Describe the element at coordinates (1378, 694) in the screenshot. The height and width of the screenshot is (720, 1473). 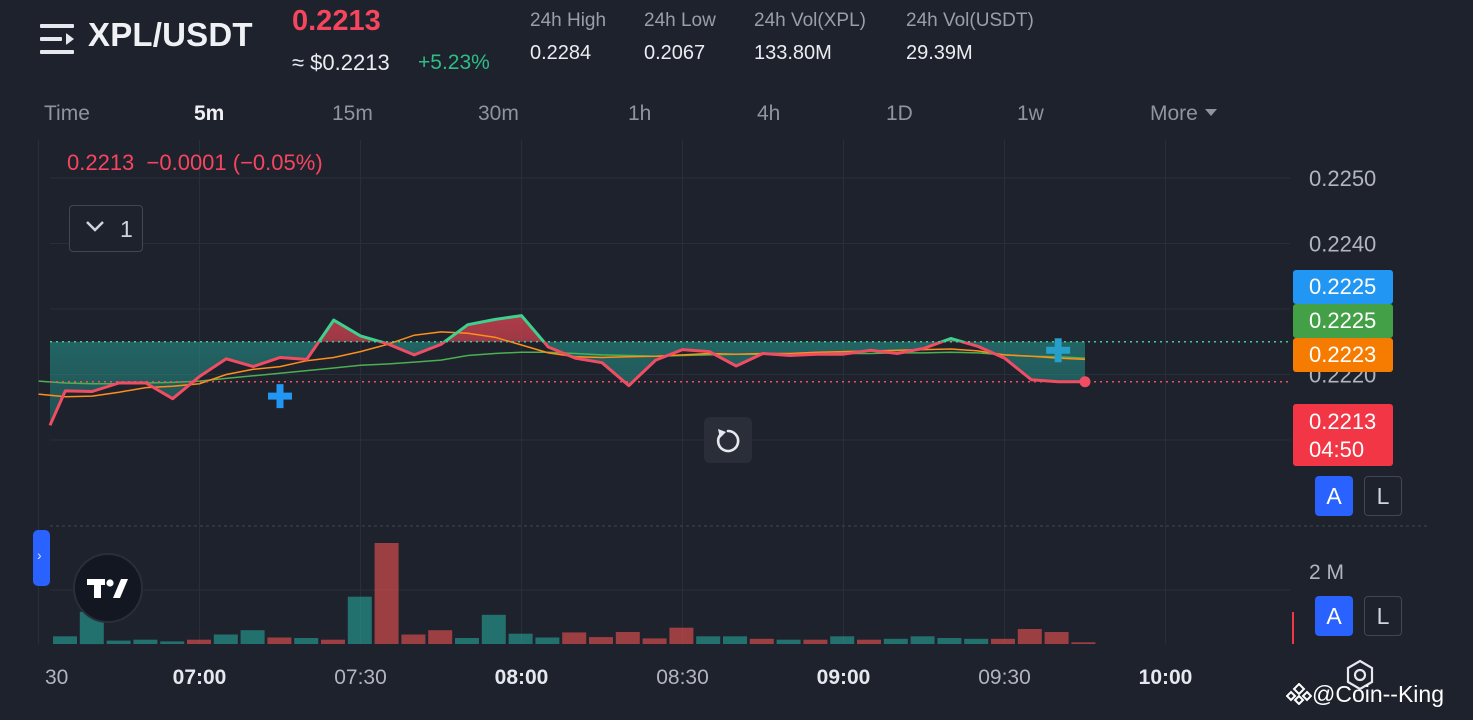
I see `watermark-text: @Coin--King` at that location.